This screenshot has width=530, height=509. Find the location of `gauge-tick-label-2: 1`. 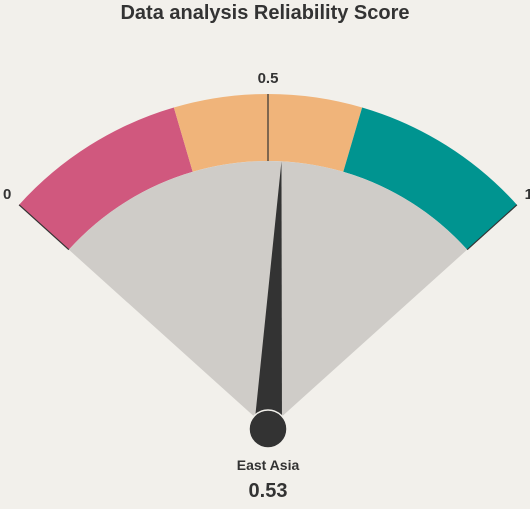

gauge-tick-label-2: 1 is located at coordinates (527, 194).